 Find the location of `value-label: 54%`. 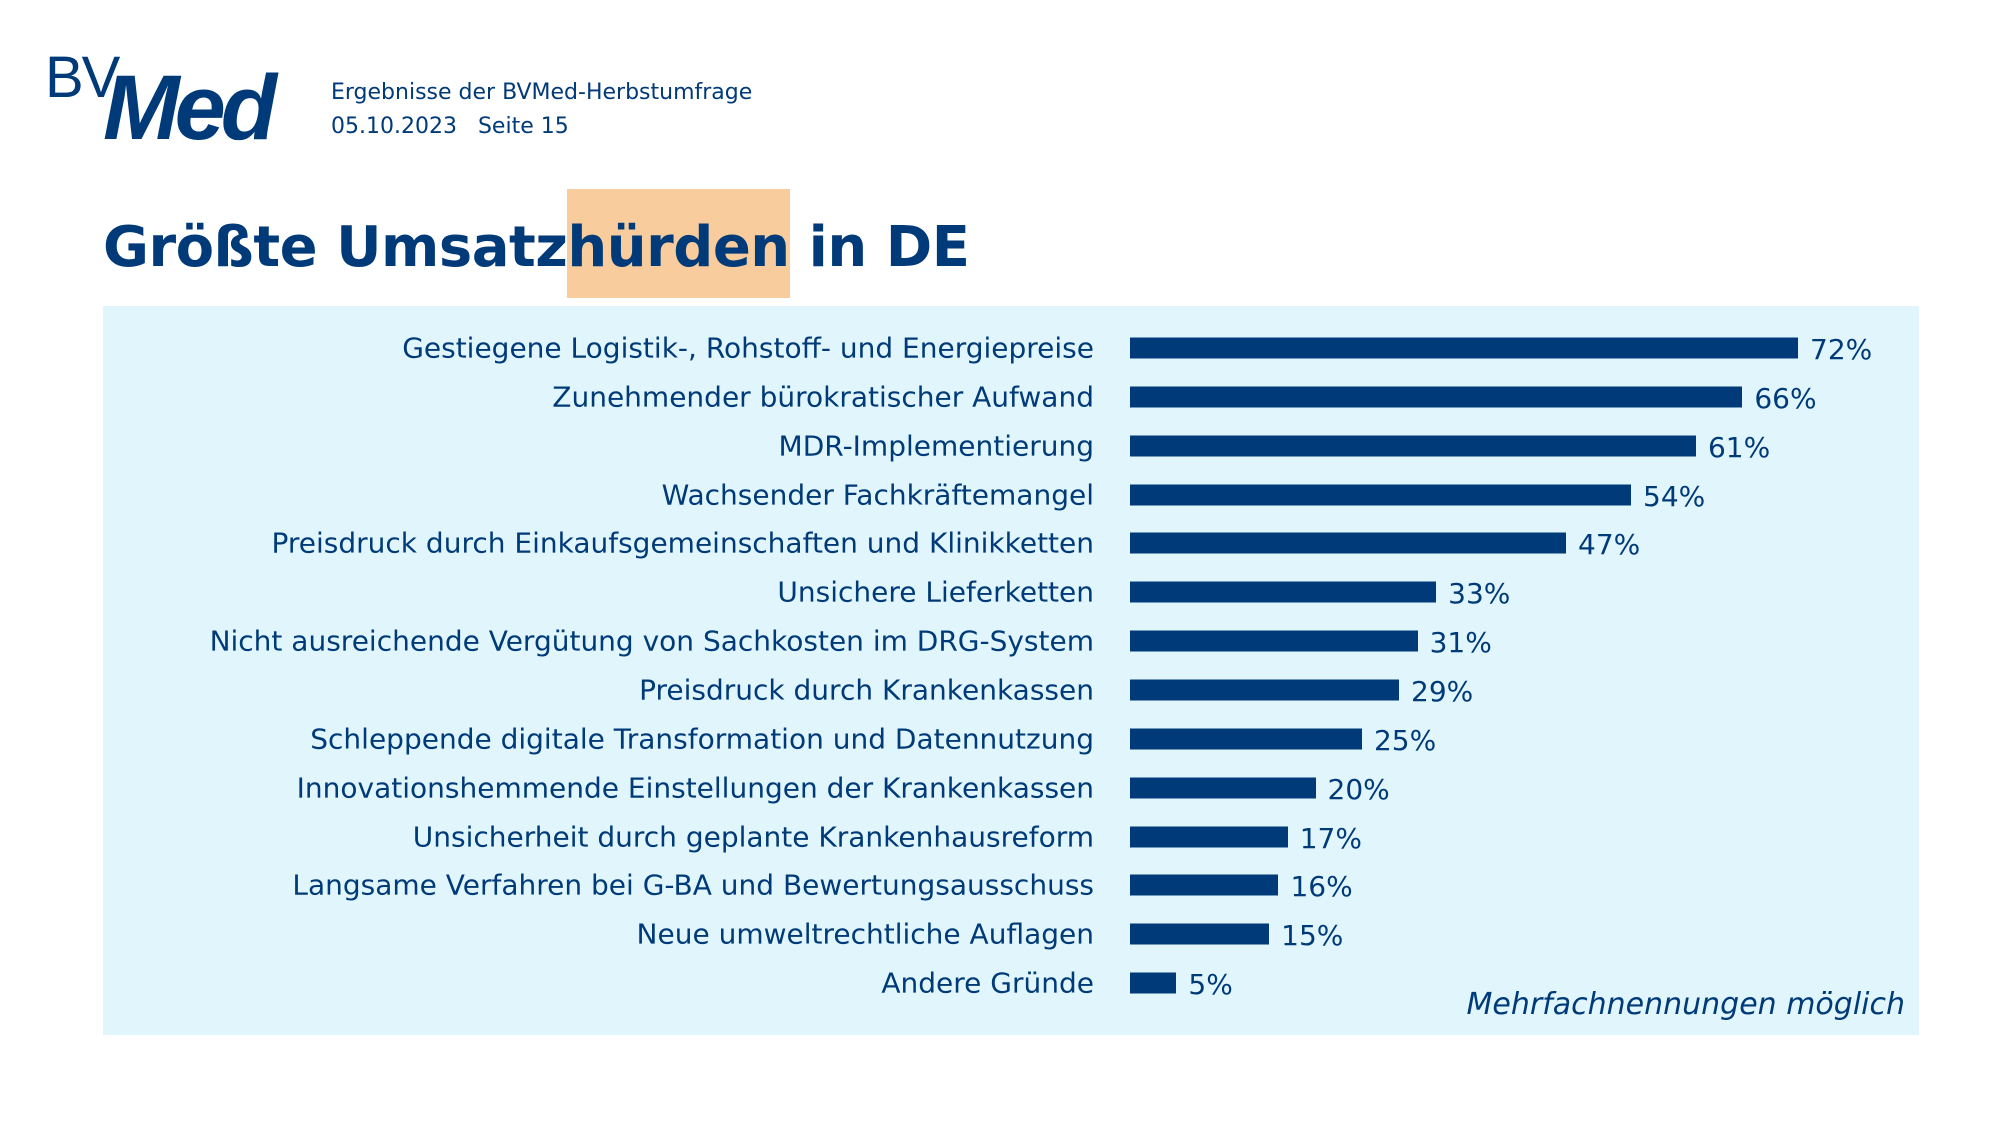

value-label: 54% is located at coordinates (1674, 496).